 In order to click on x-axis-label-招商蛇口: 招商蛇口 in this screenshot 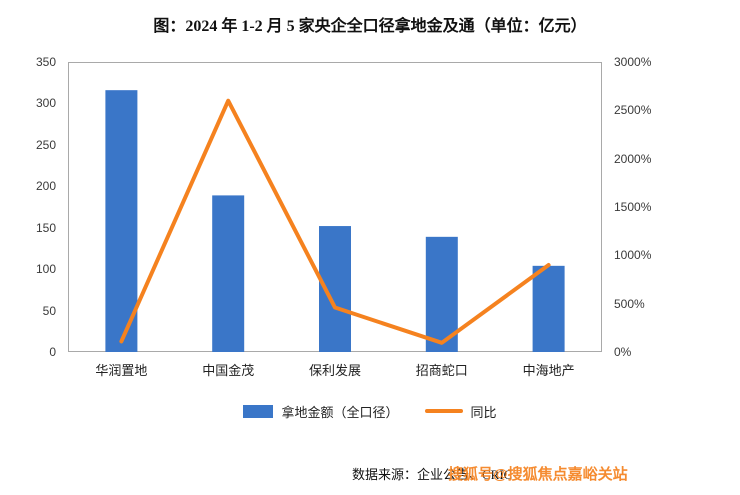, I will do `click(441, 370)`.